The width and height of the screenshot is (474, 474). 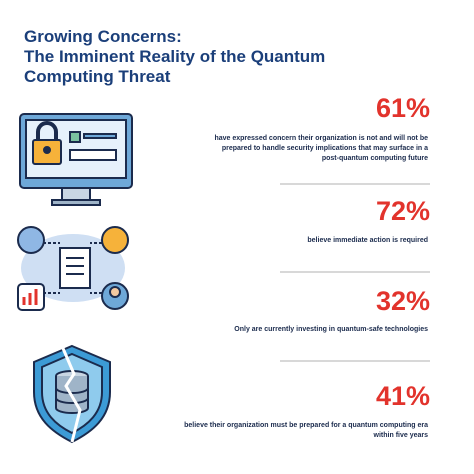 I want to click on title-line: Growing Concerns:, so click(x=103, y=36).